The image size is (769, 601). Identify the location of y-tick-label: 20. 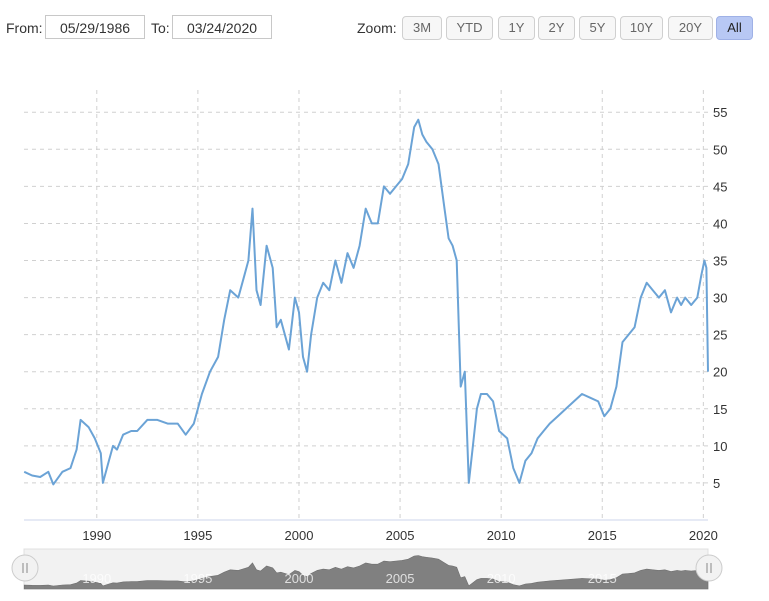
(720, 372).